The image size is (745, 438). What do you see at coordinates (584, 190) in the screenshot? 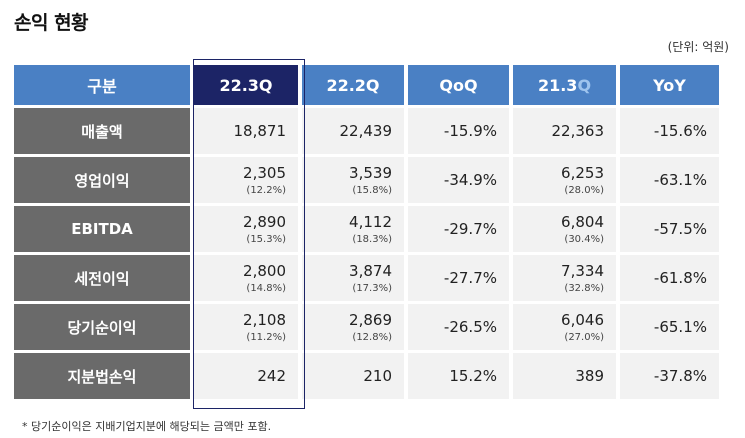
I see `cell-margin: (28.0%)` at bounding box center [584, 190].